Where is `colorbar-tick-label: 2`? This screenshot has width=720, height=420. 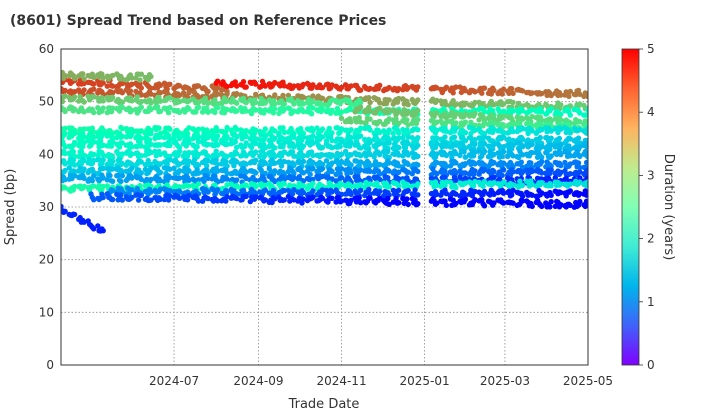 colorbar-tick-label: 2 is located at coordinates (651, 239).